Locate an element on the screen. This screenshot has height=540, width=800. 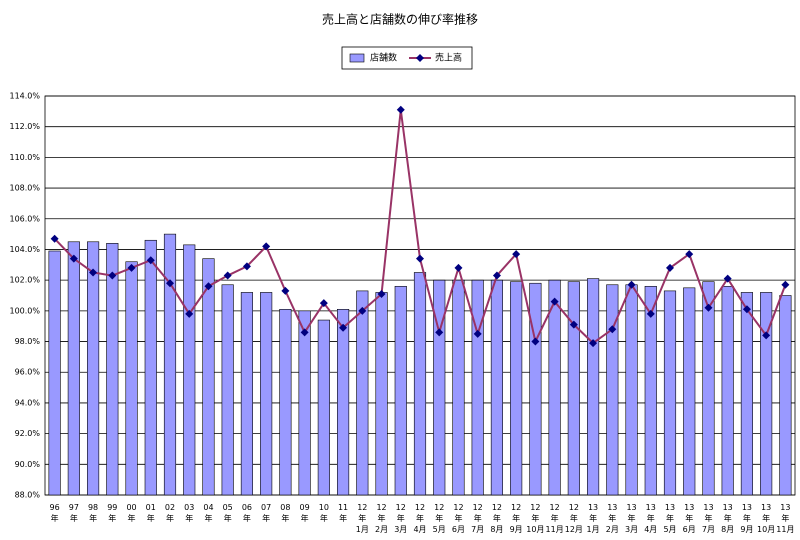
x-tick-label: 01 年 is located at coordinates (151, 513).